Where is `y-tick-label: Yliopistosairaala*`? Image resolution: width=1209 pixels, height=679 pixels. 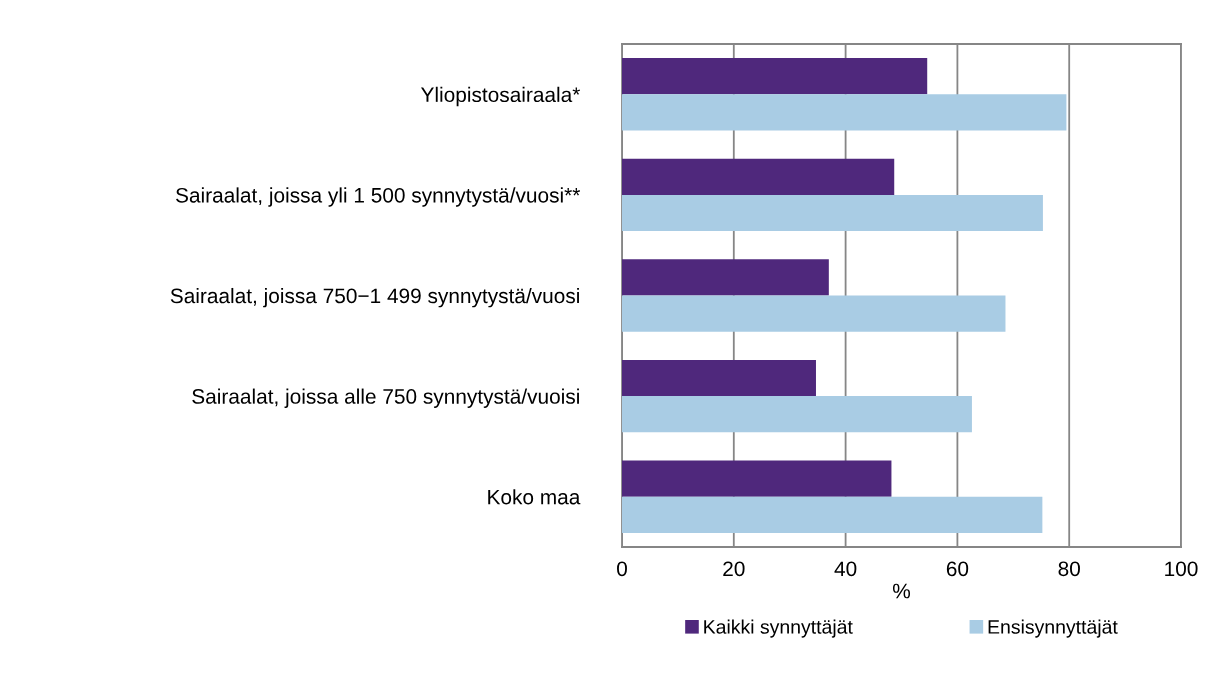 y-tick-label: Yliopistosairaala* is located at coordinates (500, 96).